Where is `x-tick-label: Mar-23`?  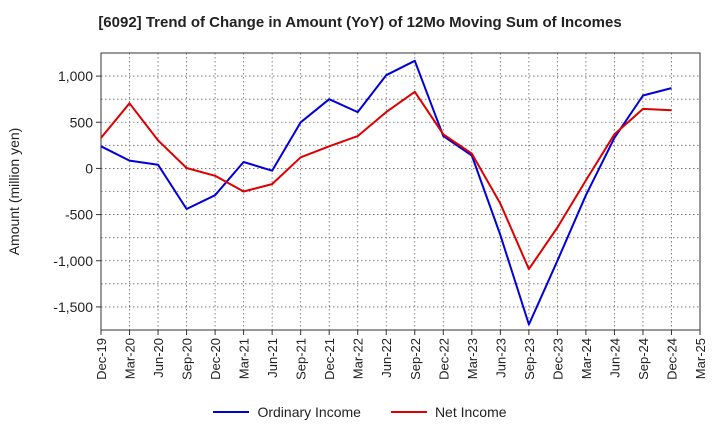 x-tick-label: Mar-23 is located at coordinates (472, 358).